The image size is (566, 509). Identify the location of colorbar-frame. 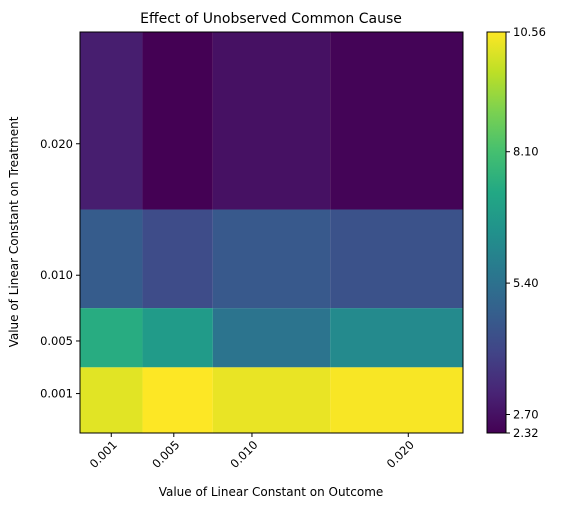
(496, 232).